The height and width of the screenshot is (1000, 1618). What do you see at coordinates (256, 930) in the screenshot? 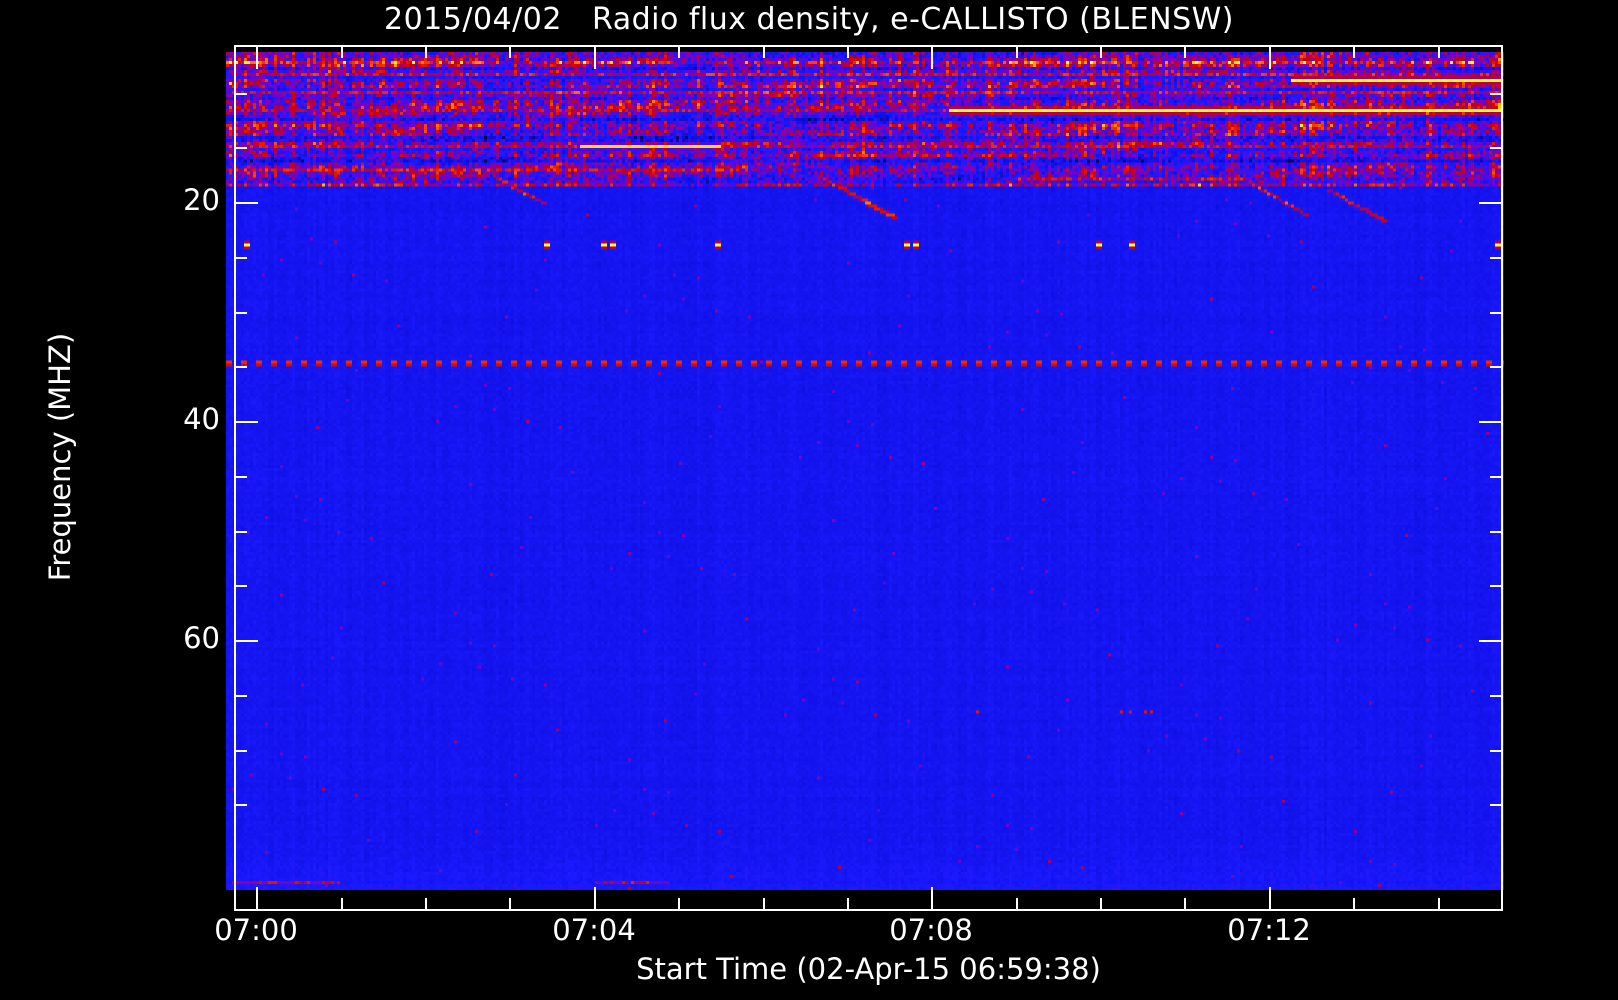
I see `x-axis-tick-label: 07:00` at bounding box center [256, 930].